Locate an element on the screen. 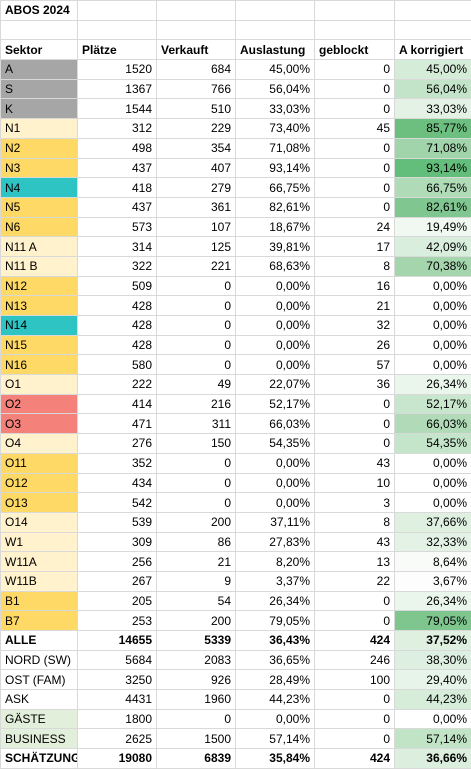 The width and height of the screenshot is (471, 769). cell-verkauft: 21 is located at coordinates (196, 562).